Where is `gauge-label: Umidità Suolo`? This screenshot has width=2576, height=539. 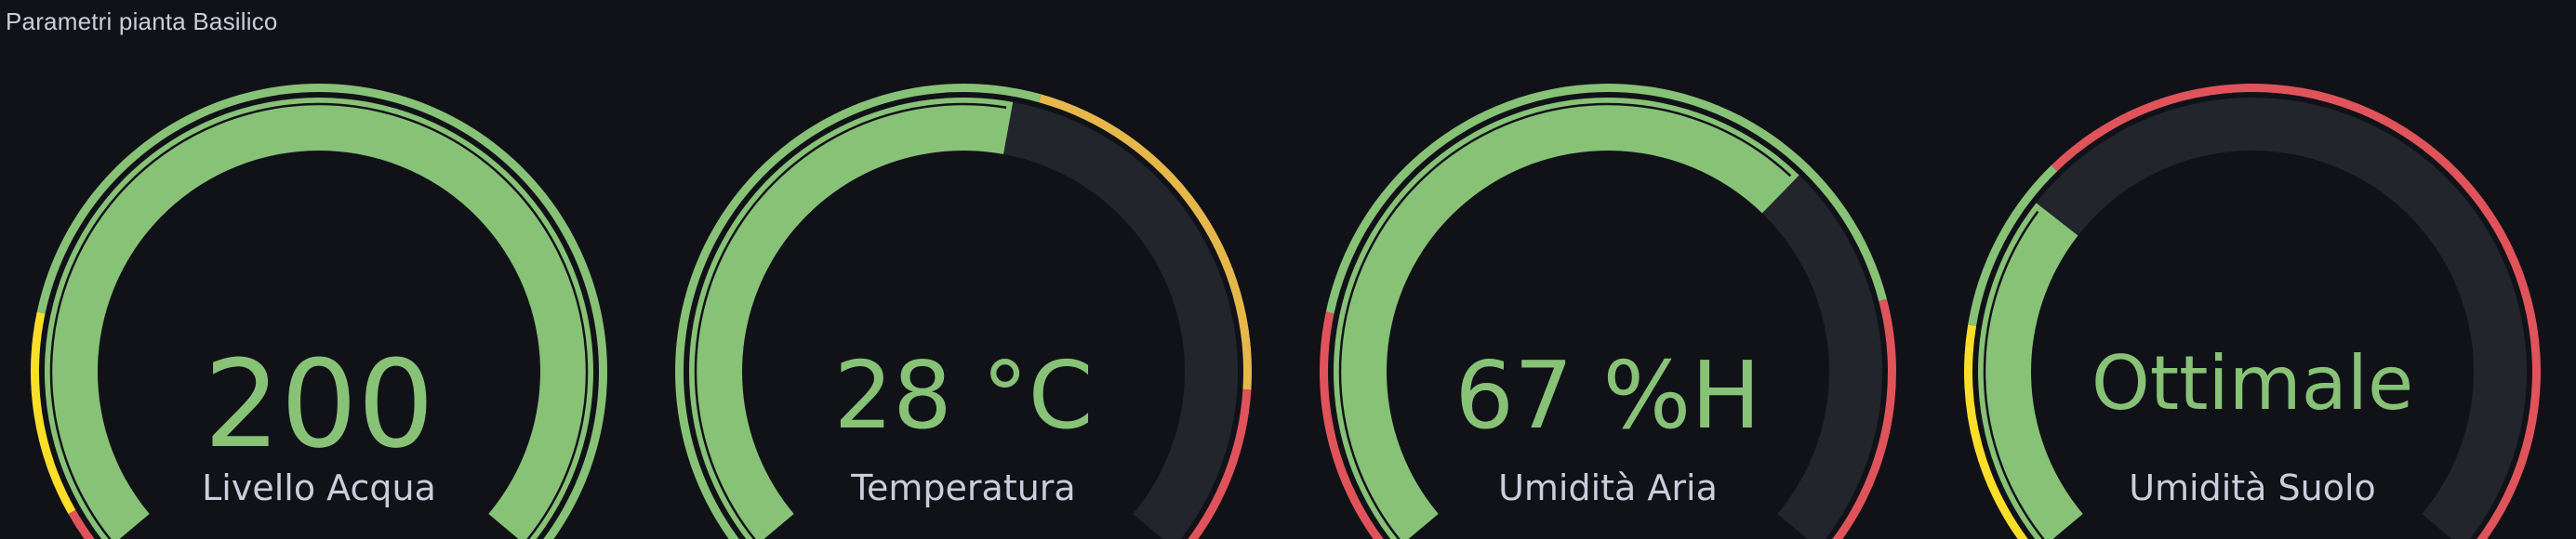
gauge-label: Umidità Suolo is located at coordinates (2252, 488).